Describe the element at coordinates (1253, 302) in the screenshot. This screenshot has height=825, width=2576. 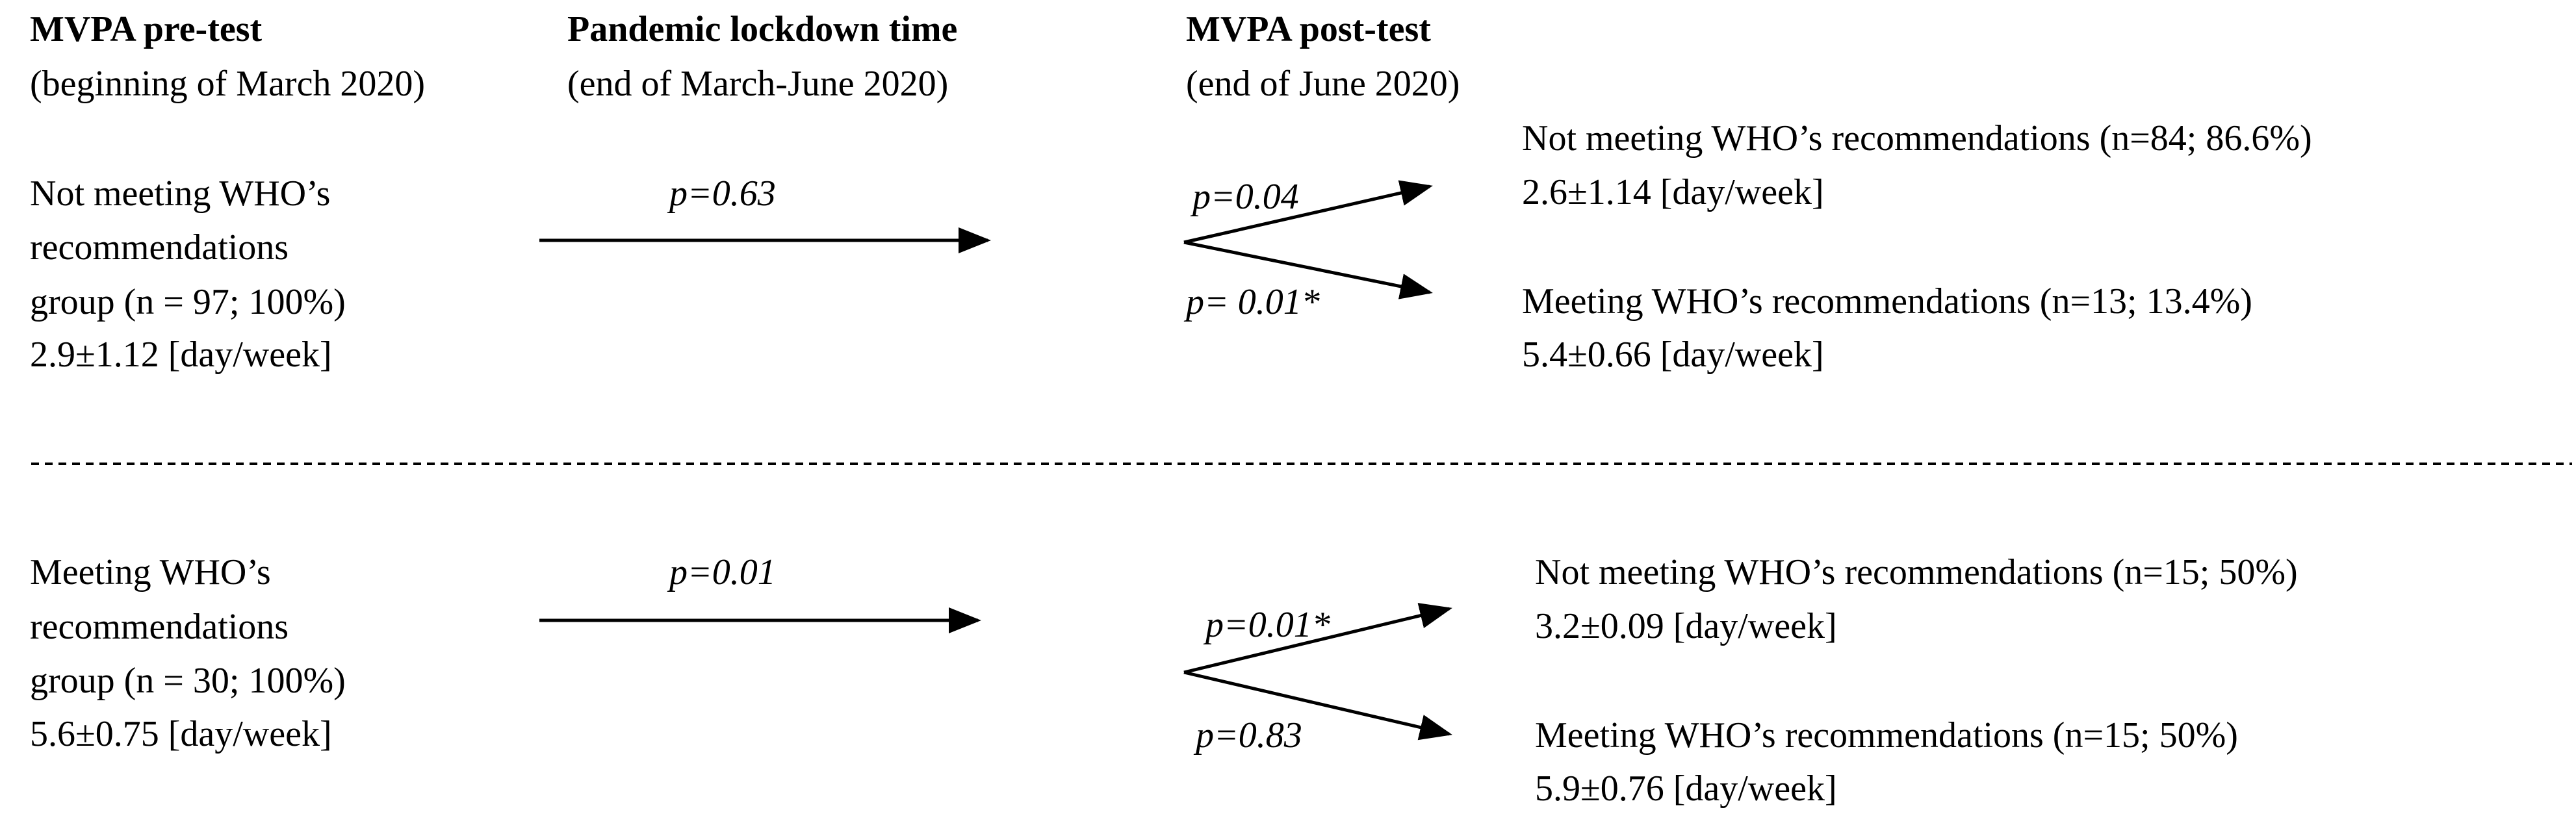
I see `p-value-top-lower: p= 0.01*` at that location.